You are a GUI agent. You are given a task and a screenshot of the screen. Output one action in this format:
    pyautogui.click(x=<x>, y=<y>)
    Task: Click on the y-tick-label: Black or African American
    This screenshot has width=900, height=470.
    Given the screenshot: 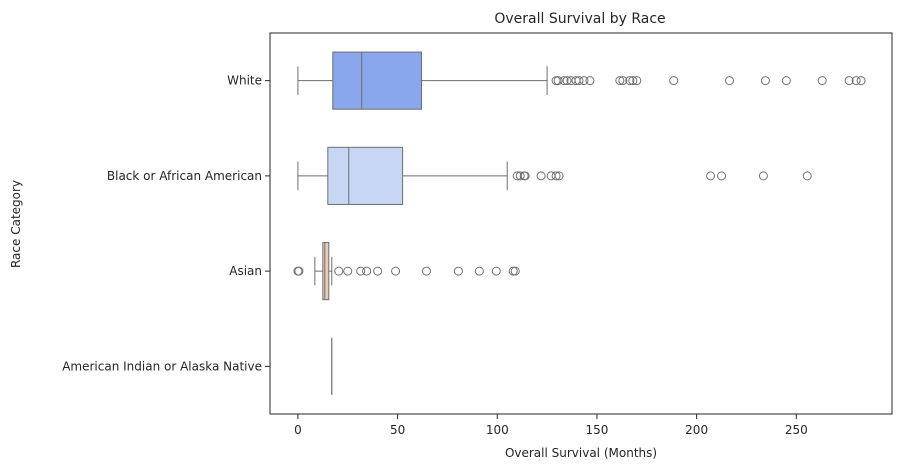 What is the action you would take?
    pyautogui.click(x=184, y=176)
    